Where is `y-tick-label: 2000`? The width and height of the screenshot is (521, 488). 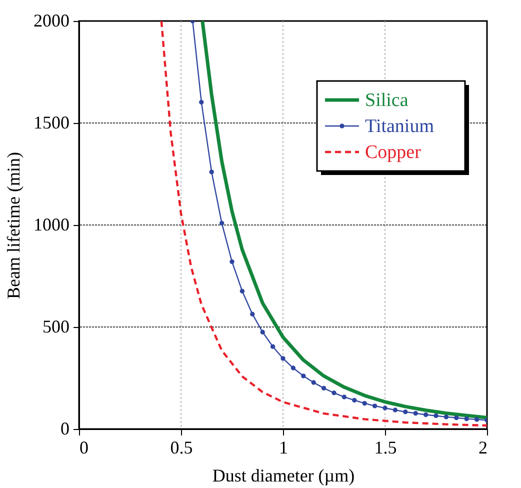 y-tick-label: 2000 is located at coordinates (52, 20).